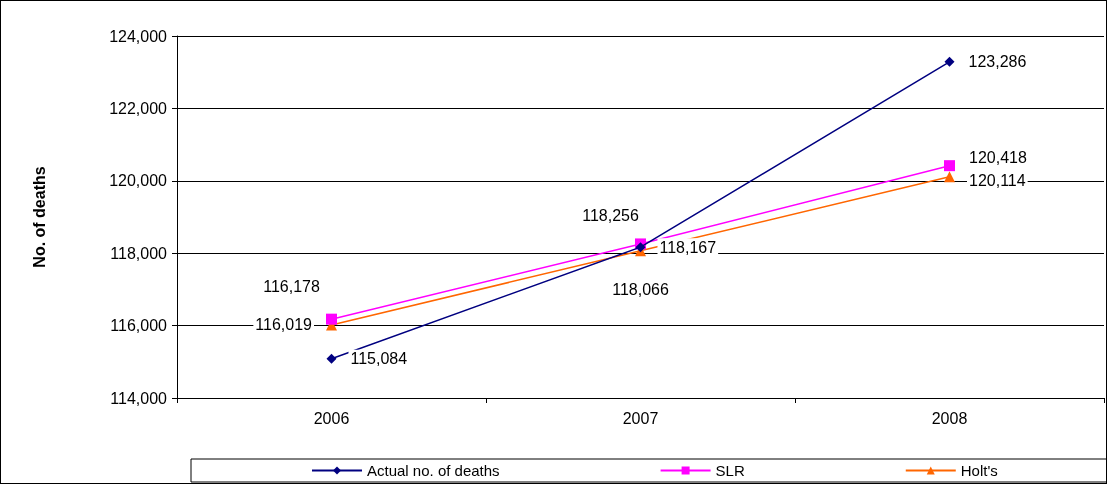 The width and height of the screenshot is (1107, 484). I want to click on data-label: 118,256, so click(610, 215).